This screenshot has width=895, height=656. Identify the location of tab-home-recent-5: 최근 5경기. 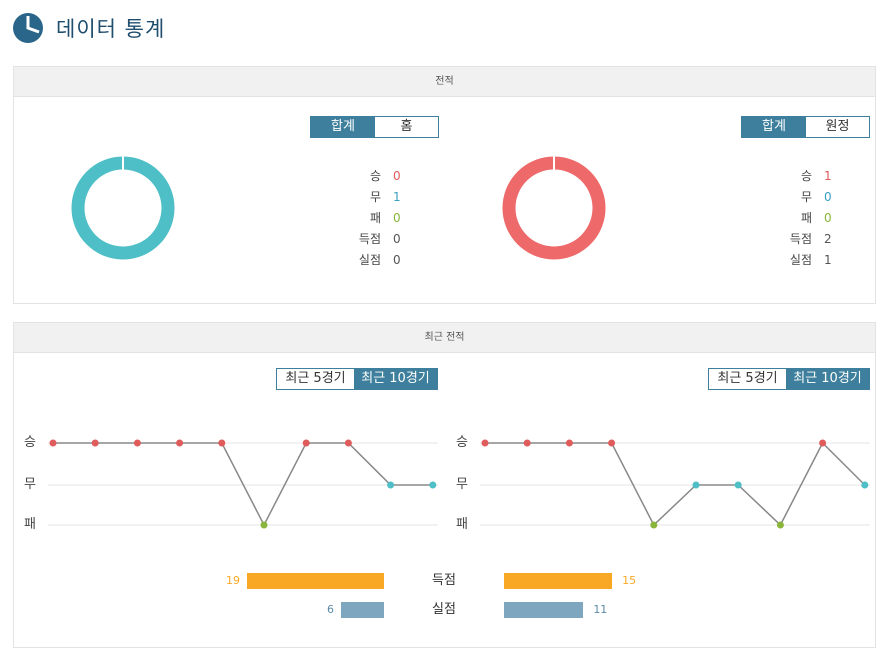
(315, 379).